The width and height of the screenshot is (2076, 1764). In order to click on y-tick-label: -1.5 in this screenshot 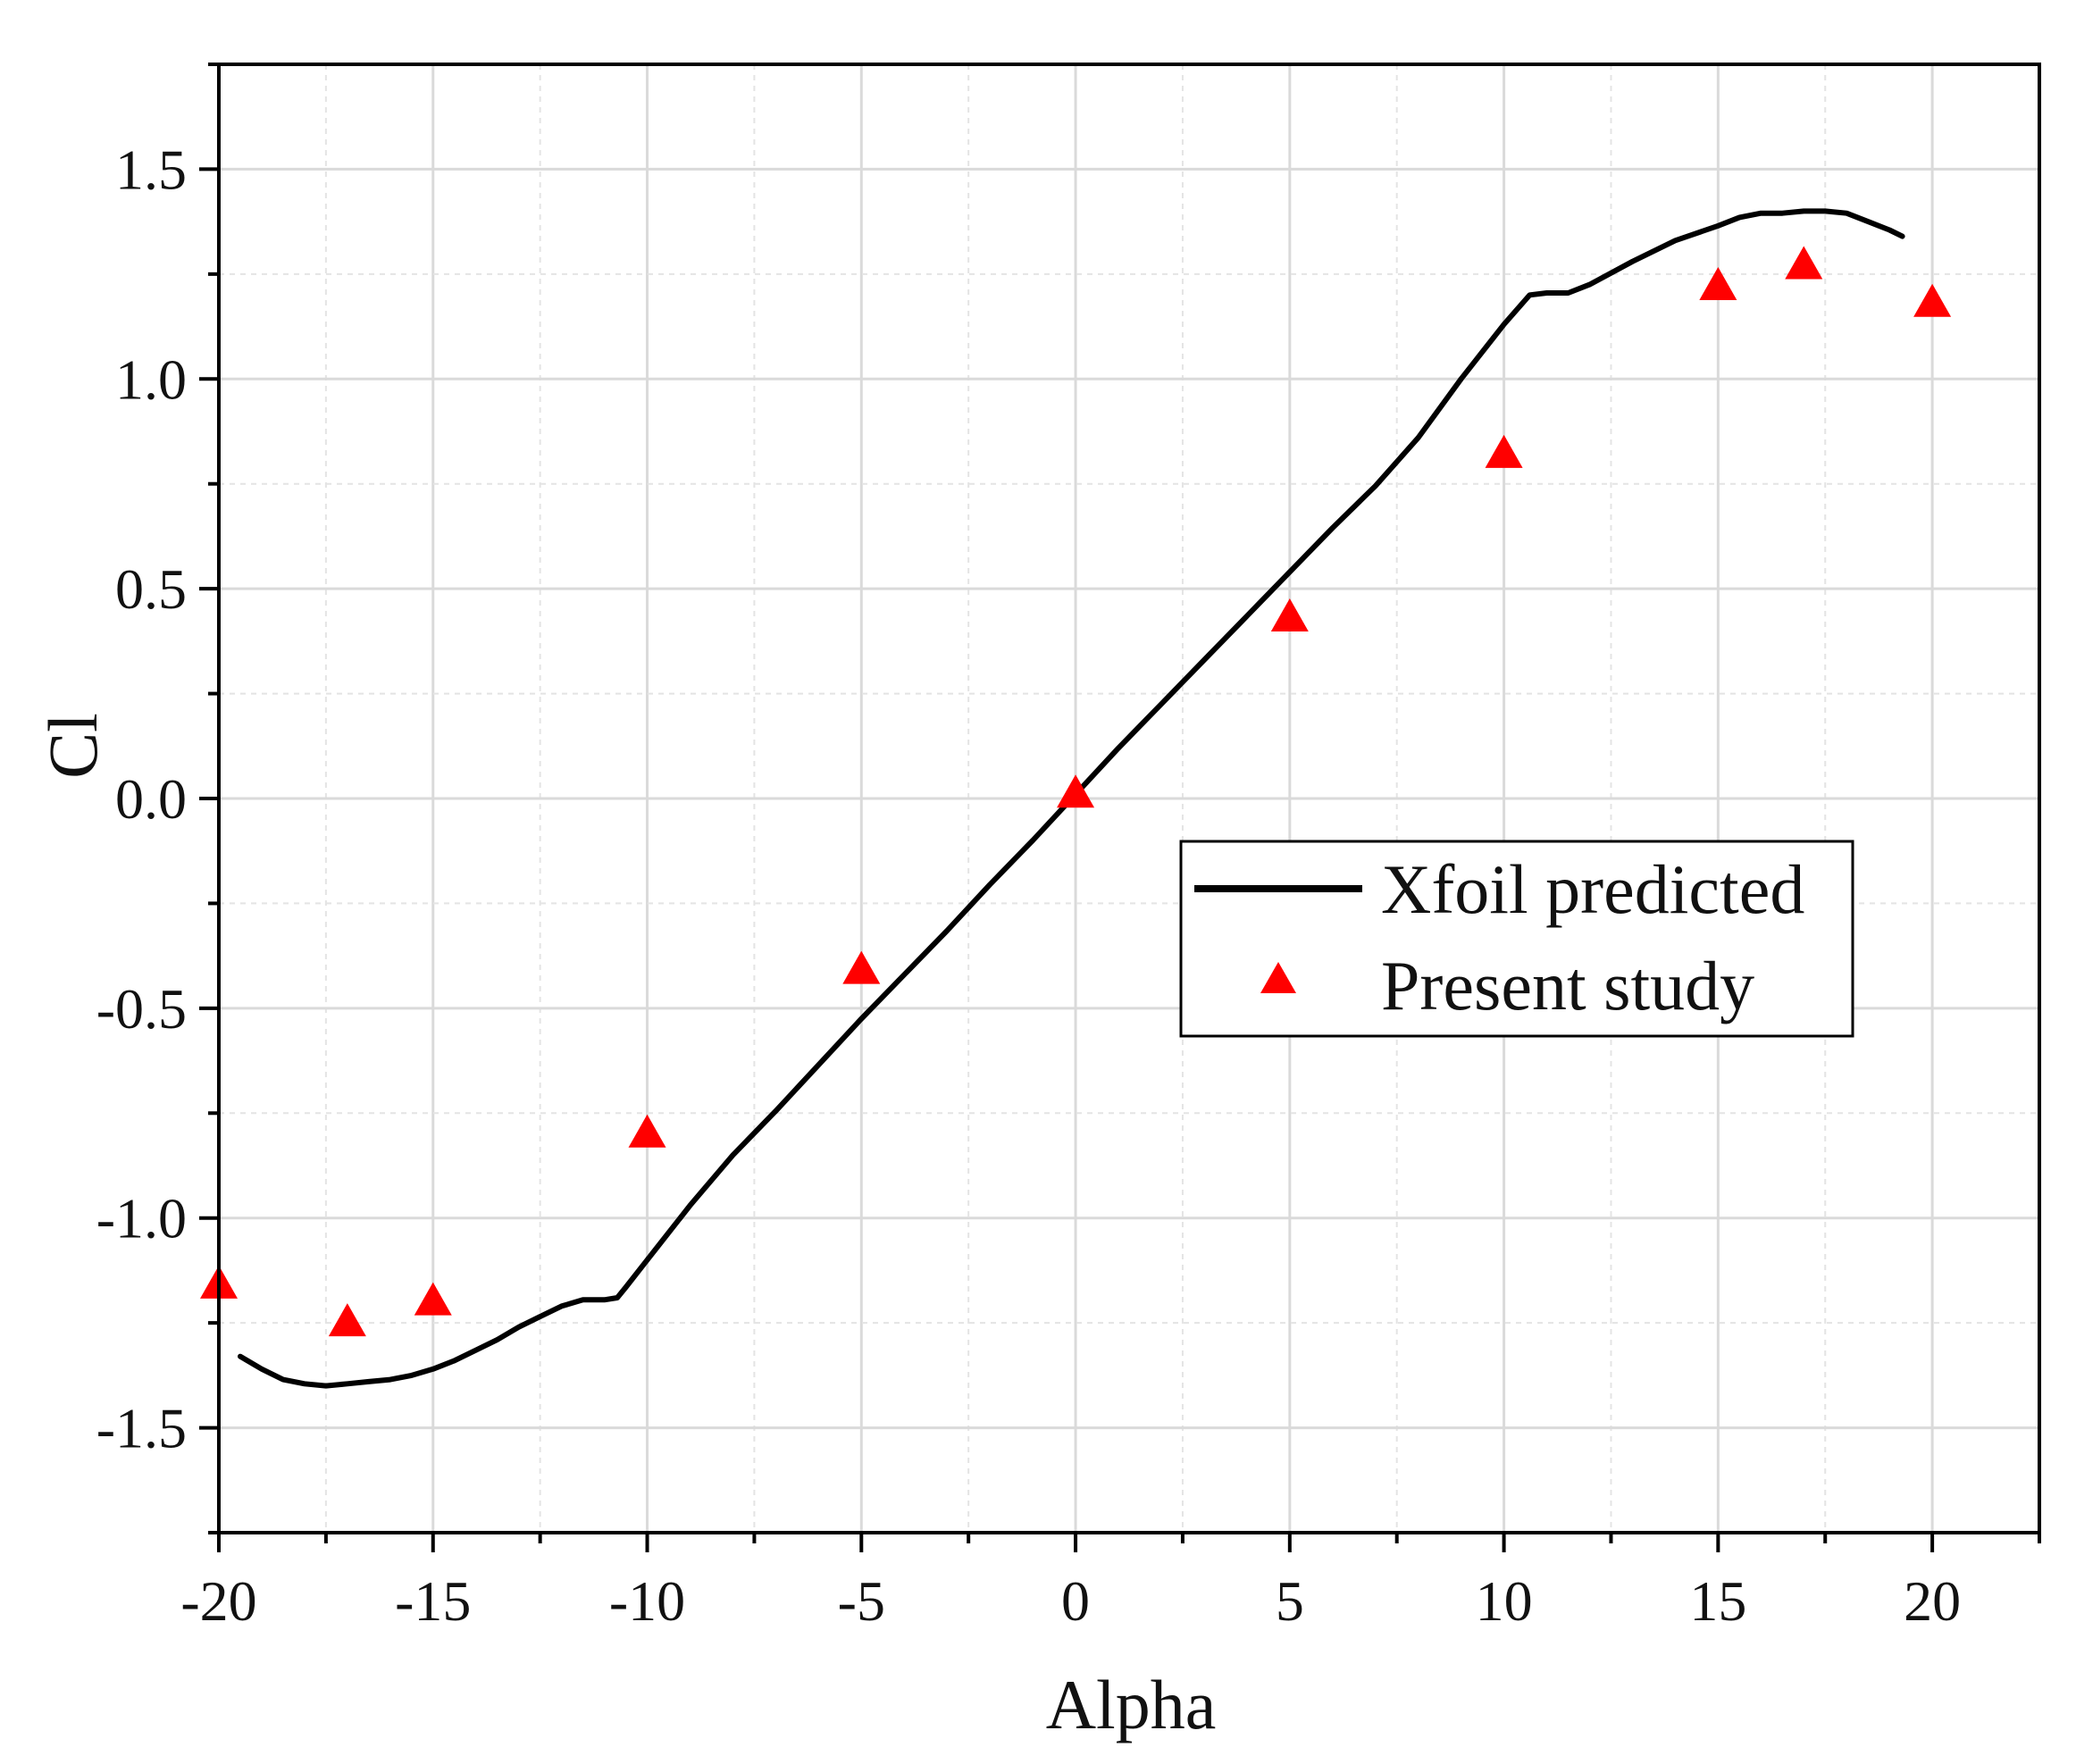, I will do `click(141, 1428)`.